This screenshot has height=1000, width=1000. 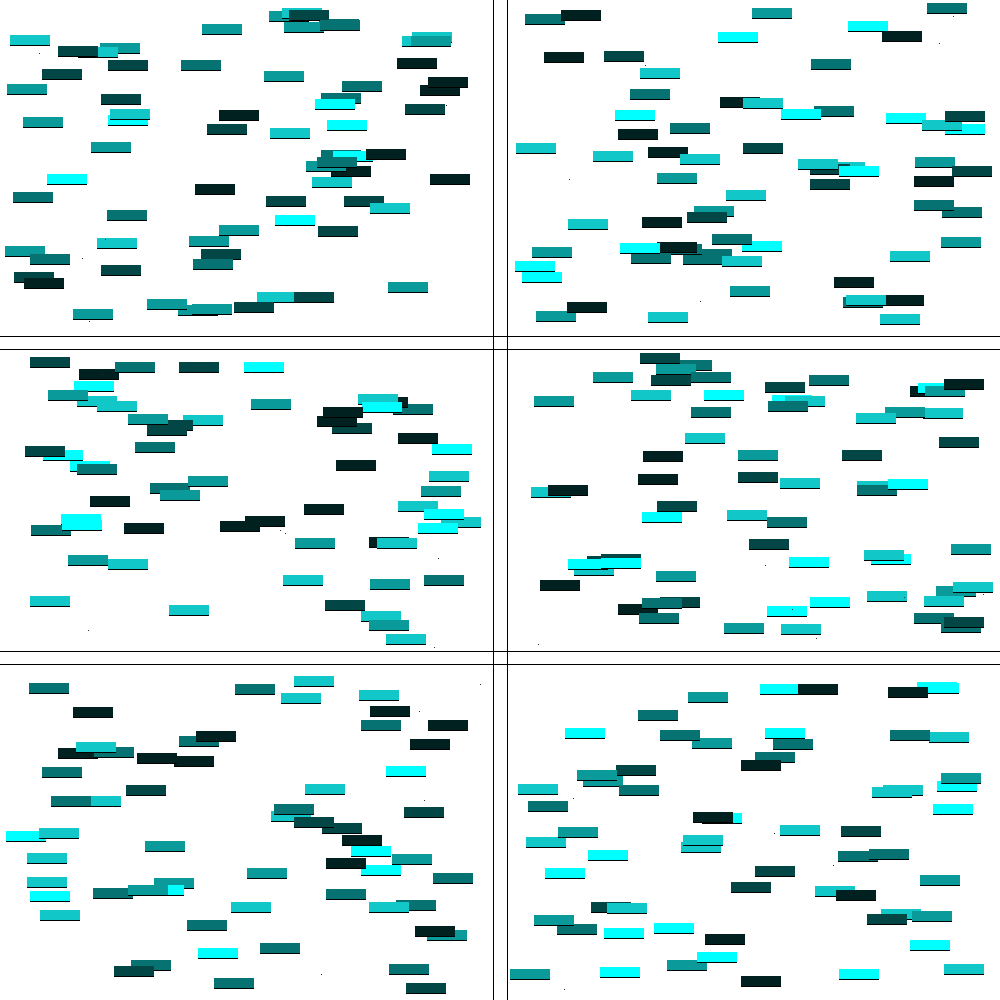 I want to click on divider-h1-top, so click(x=500, y=336).